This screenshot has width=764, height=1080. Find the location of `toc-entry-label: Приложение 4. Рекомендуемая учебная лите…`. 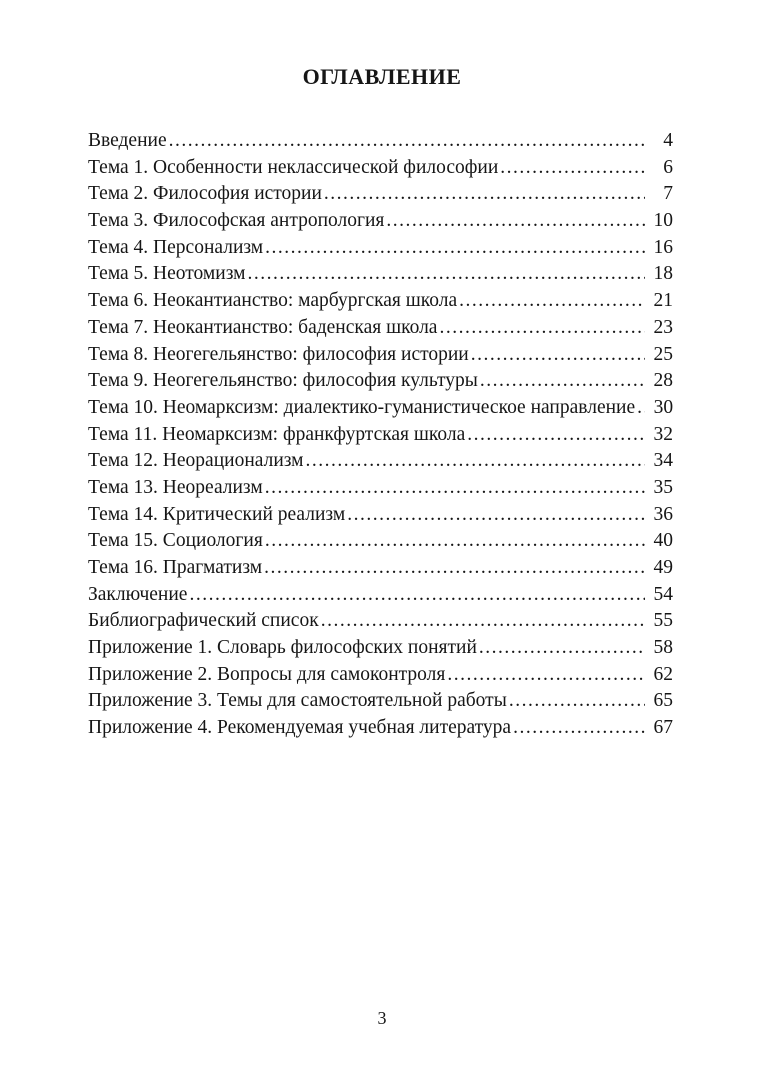

toc-entry-label: Приложение 4. Рекомендуемая учебная лите… is located at coordinates (300, 728).